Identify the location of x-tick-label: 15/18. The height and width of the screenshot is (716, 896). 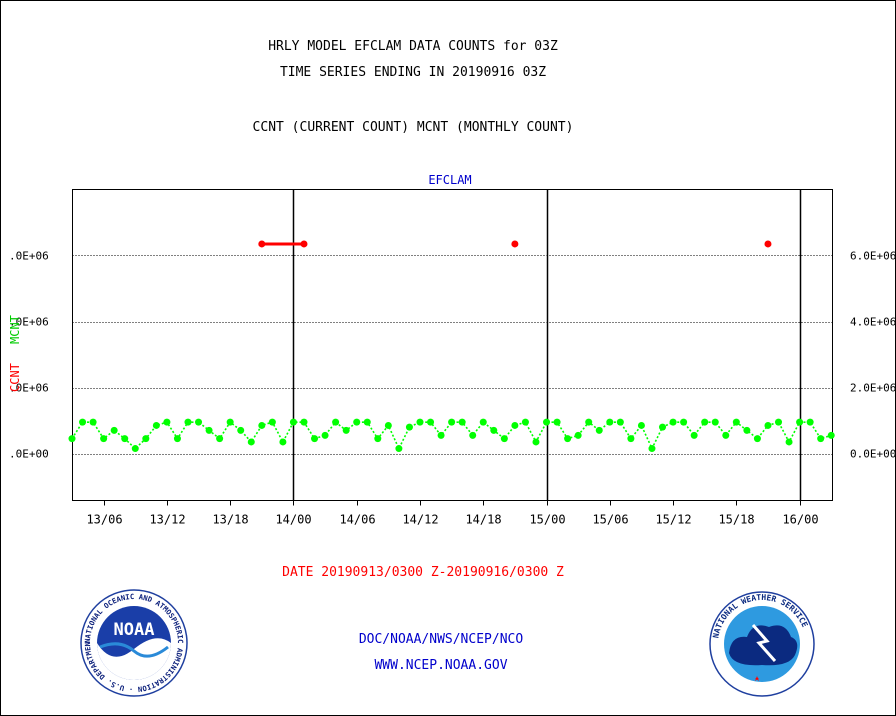
(736, 520).